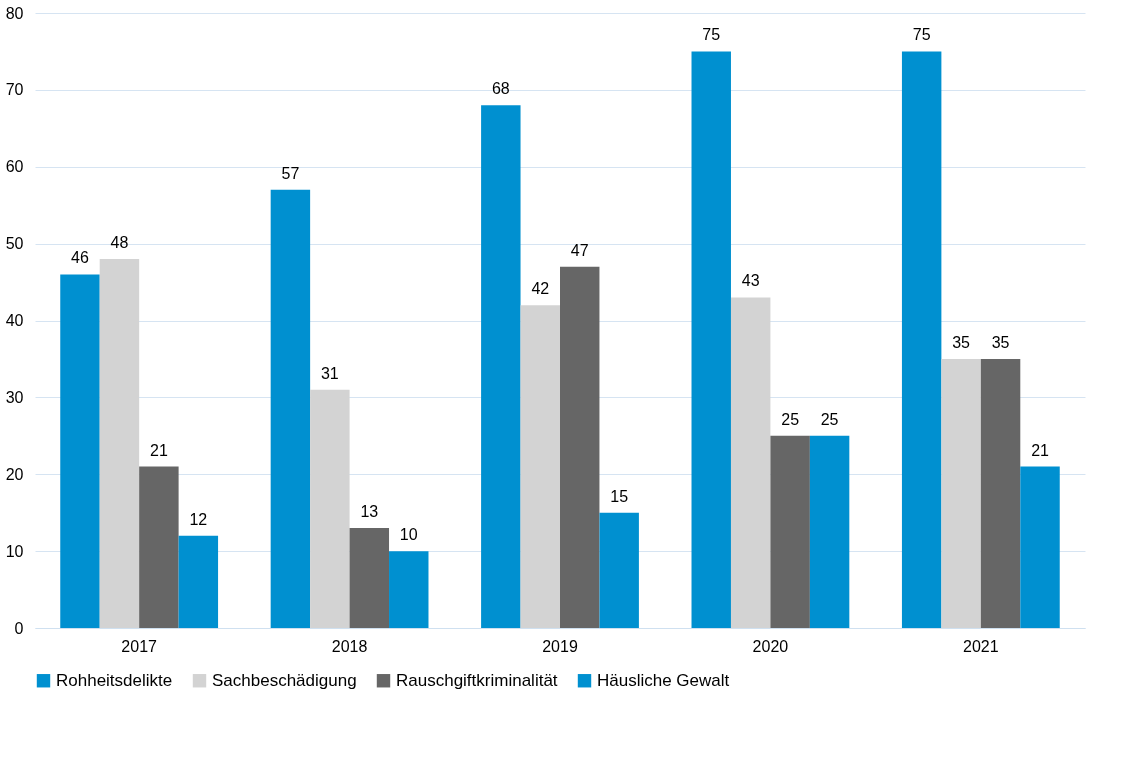 Image resolution: width=1148 pixels, height=773 pixels. What do you see at coordinates (619, 496) in the screenshot?
I see `data-label: 15` at bounding box center [619, 496].